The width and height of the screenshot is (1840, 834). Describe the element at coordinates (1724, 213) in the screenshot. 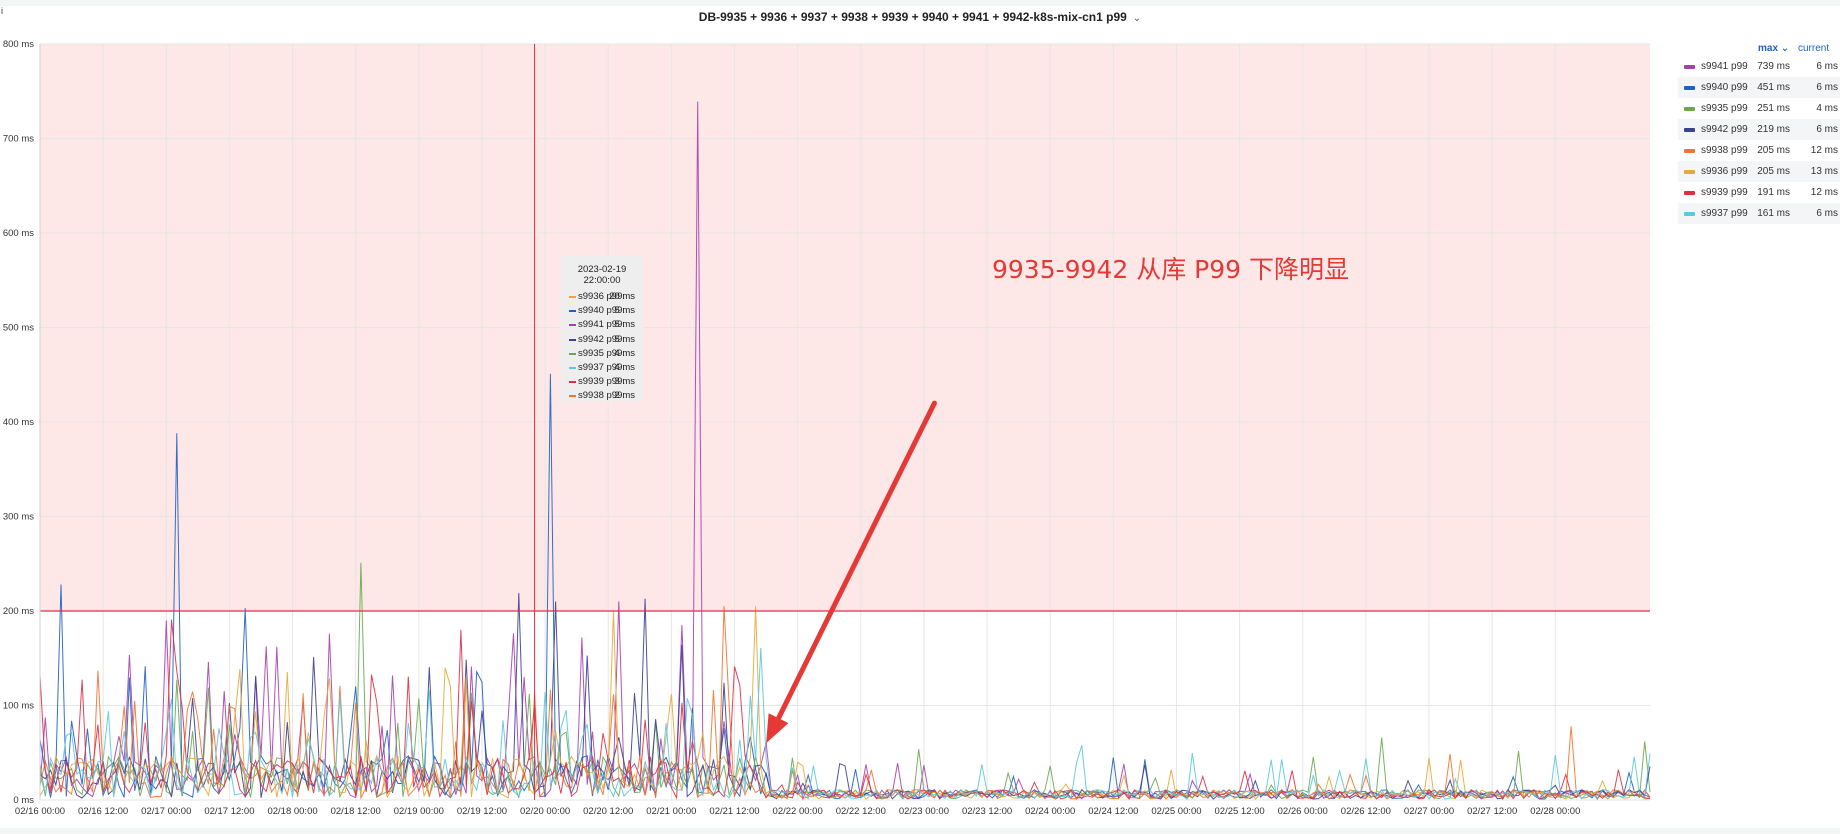

I see `legend-series-name: s9937 p99` at that location.